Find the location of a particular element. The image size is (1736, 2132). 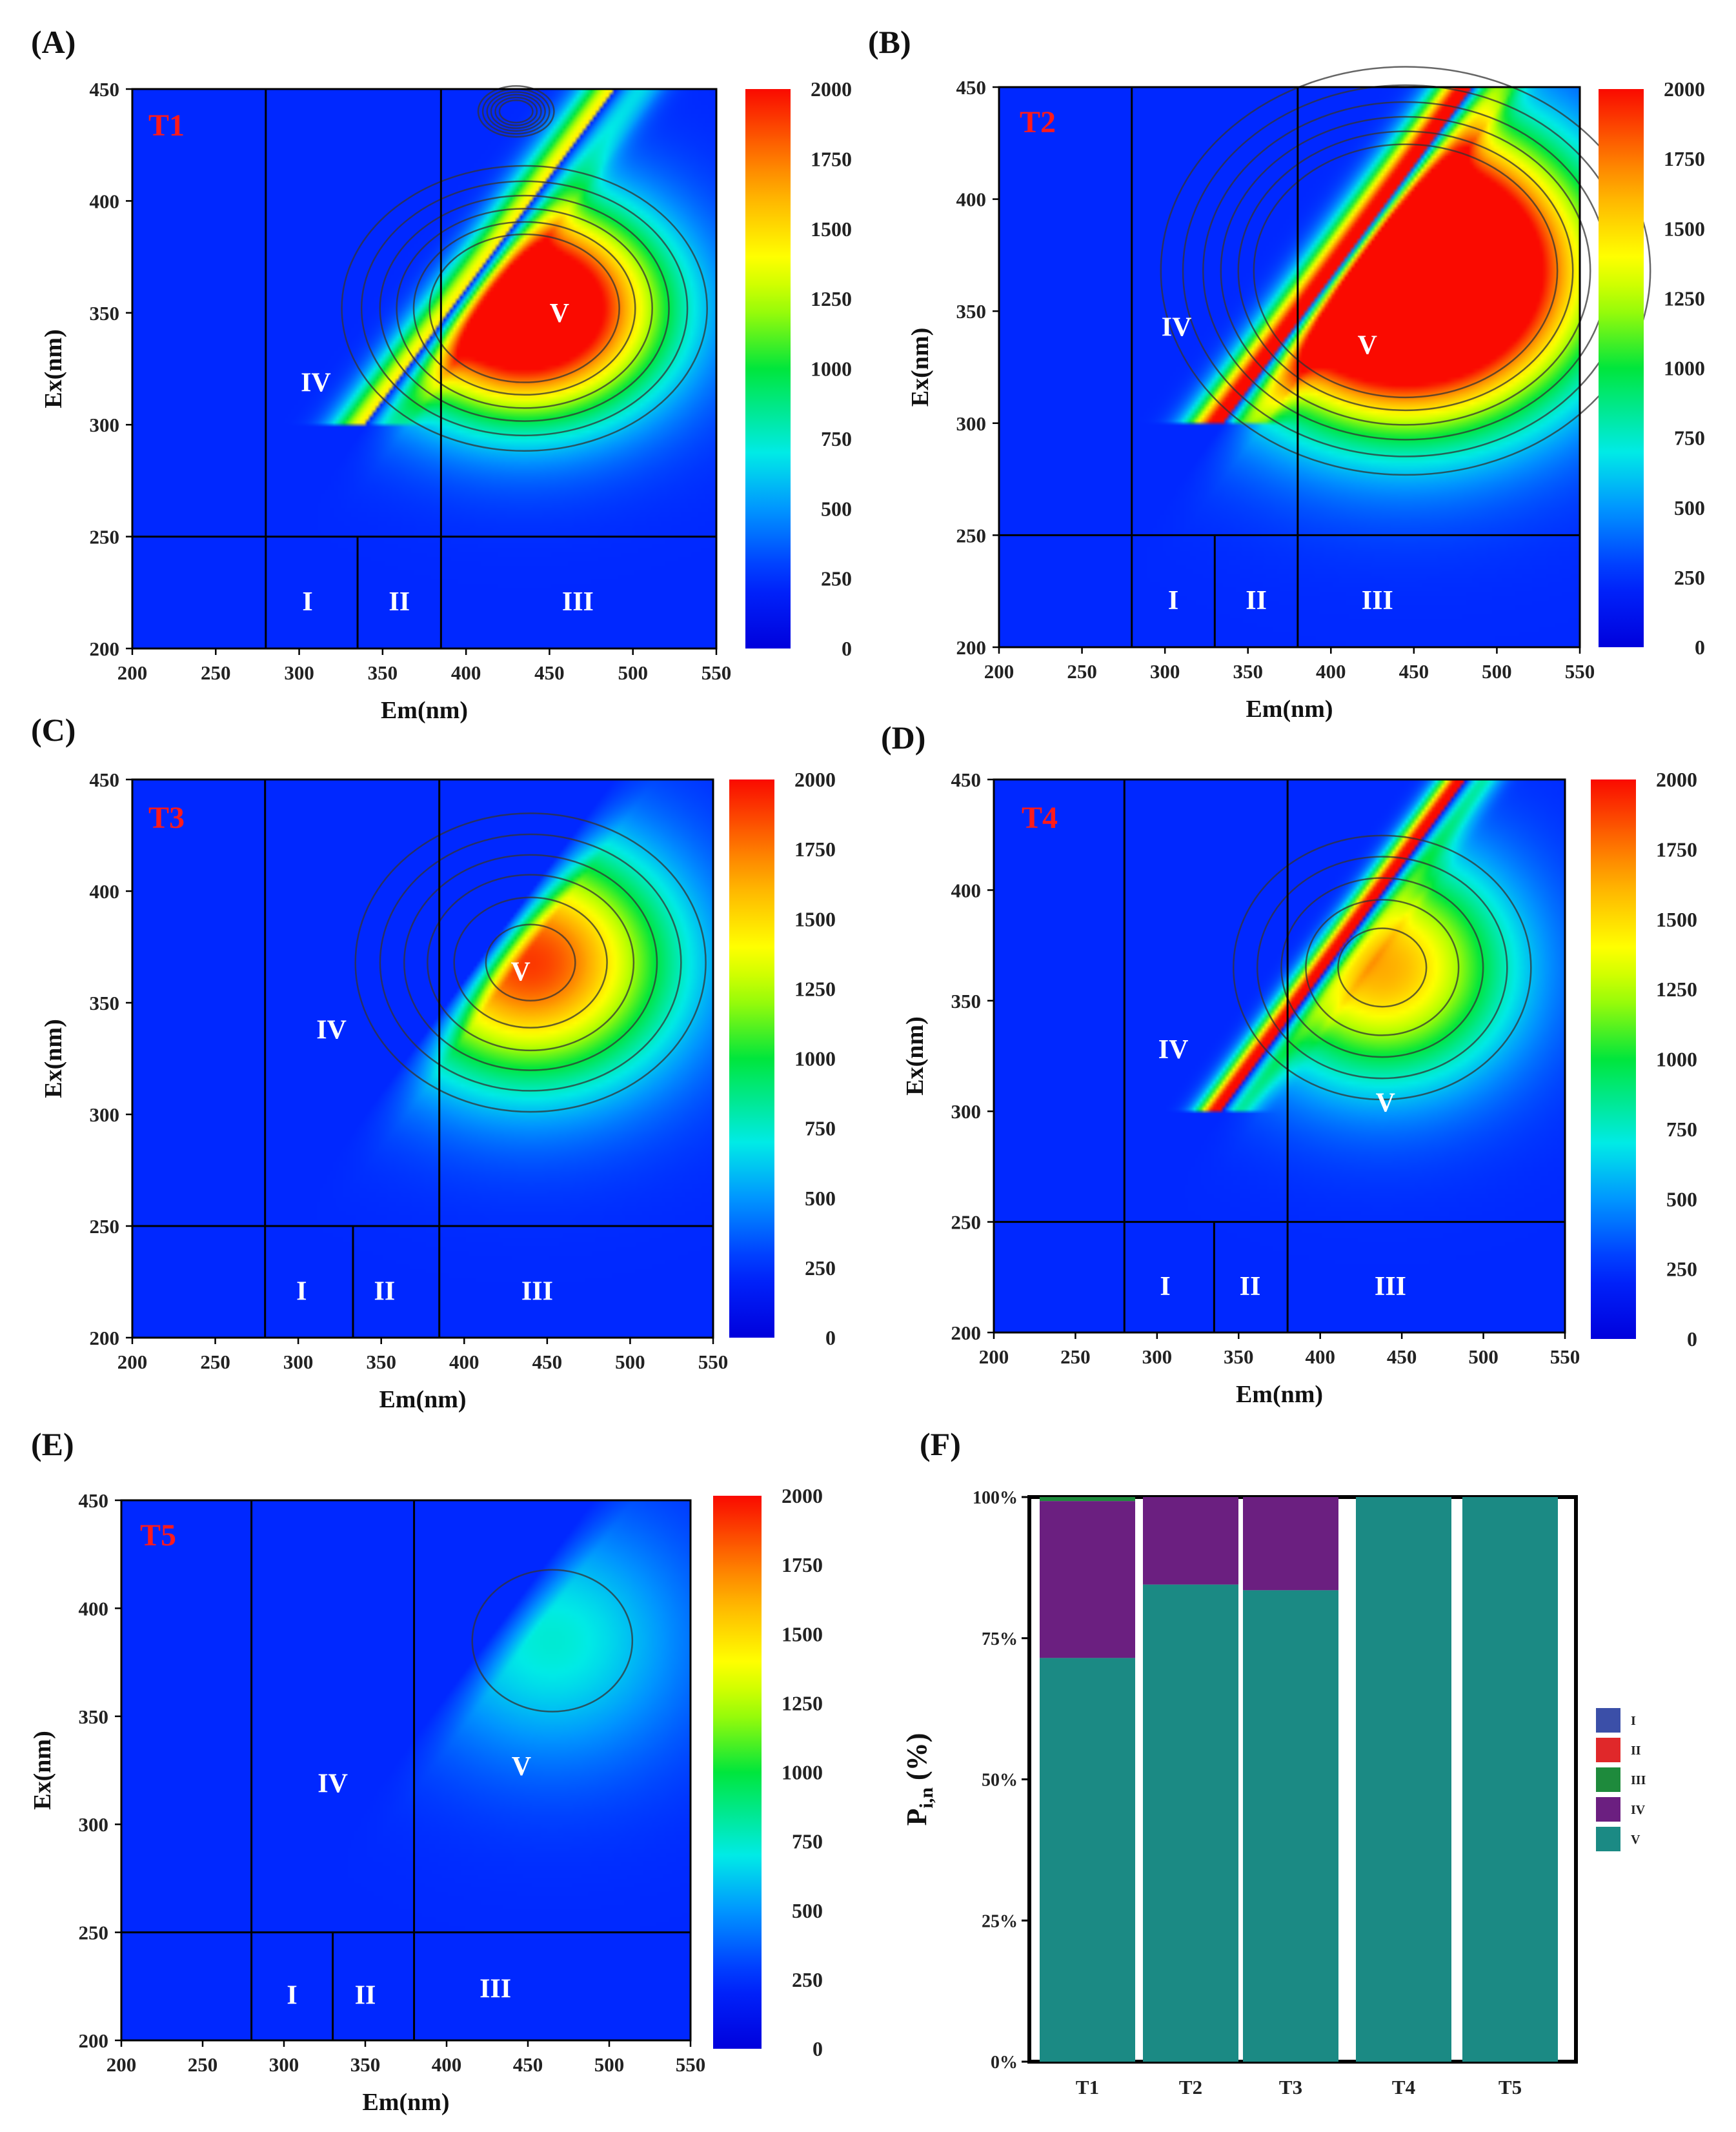

bar-t3-iv is located at coordinates (1290, 1544).